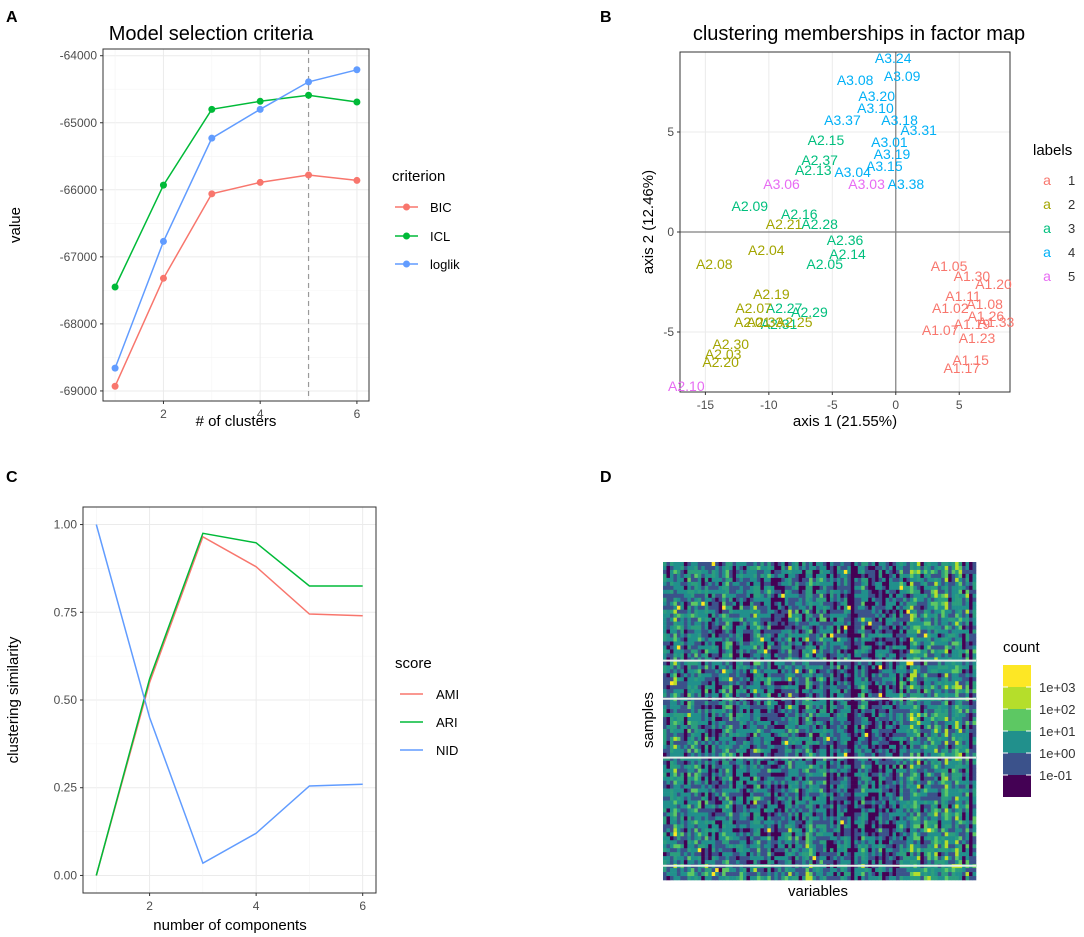  I want to click on b-point-label: A2.33, so click(765, 322).